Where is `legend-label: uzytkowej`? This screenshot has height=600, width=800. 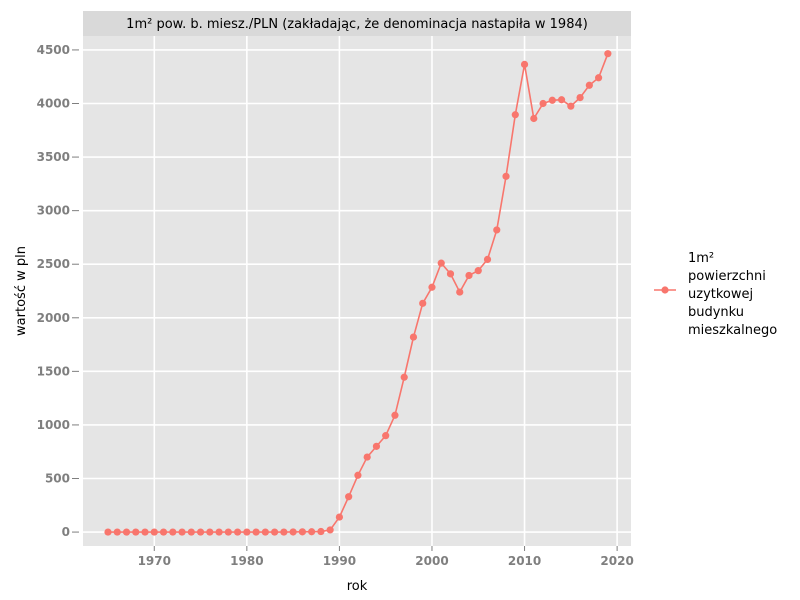
legend-label: uzytkowej is located at coordinates (720, 294).